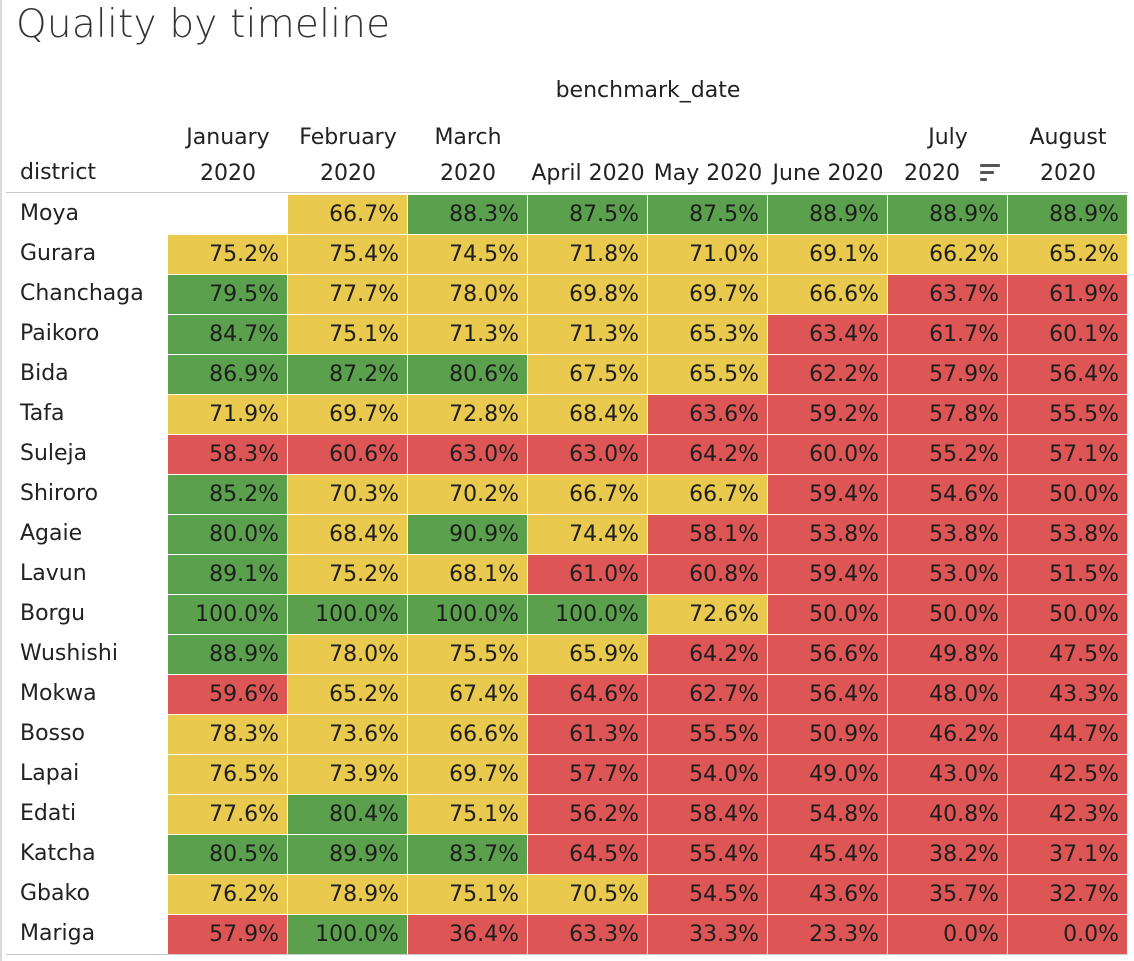 This screenshot has height=961, width=1134. What do you see at coordinates (347, 734) in the screenshot?
I see `heatmap-cell: 73.6%` at bounding box center [347, 734].